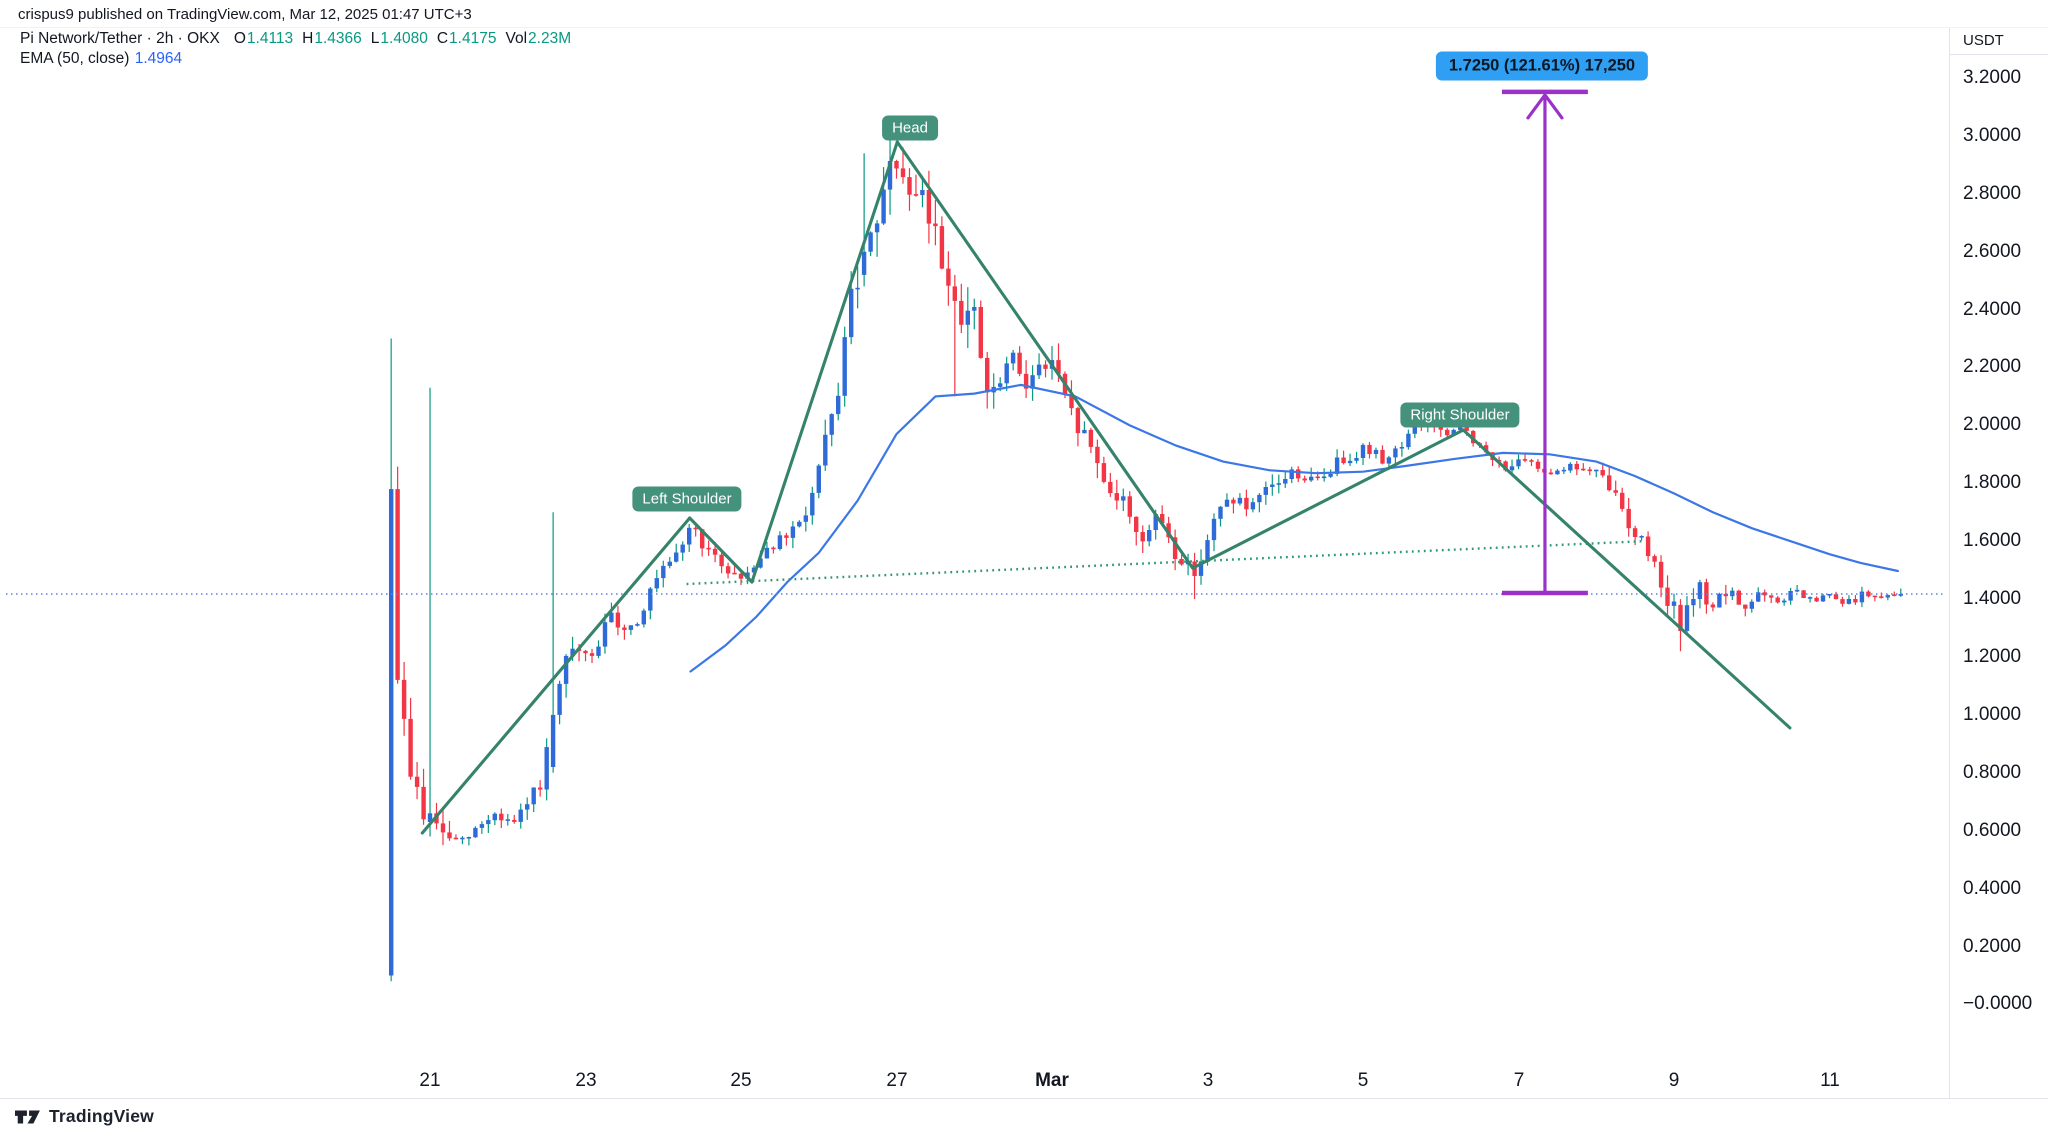  I want to click on price-tick-2: 2.0000, so click(1992, 425).